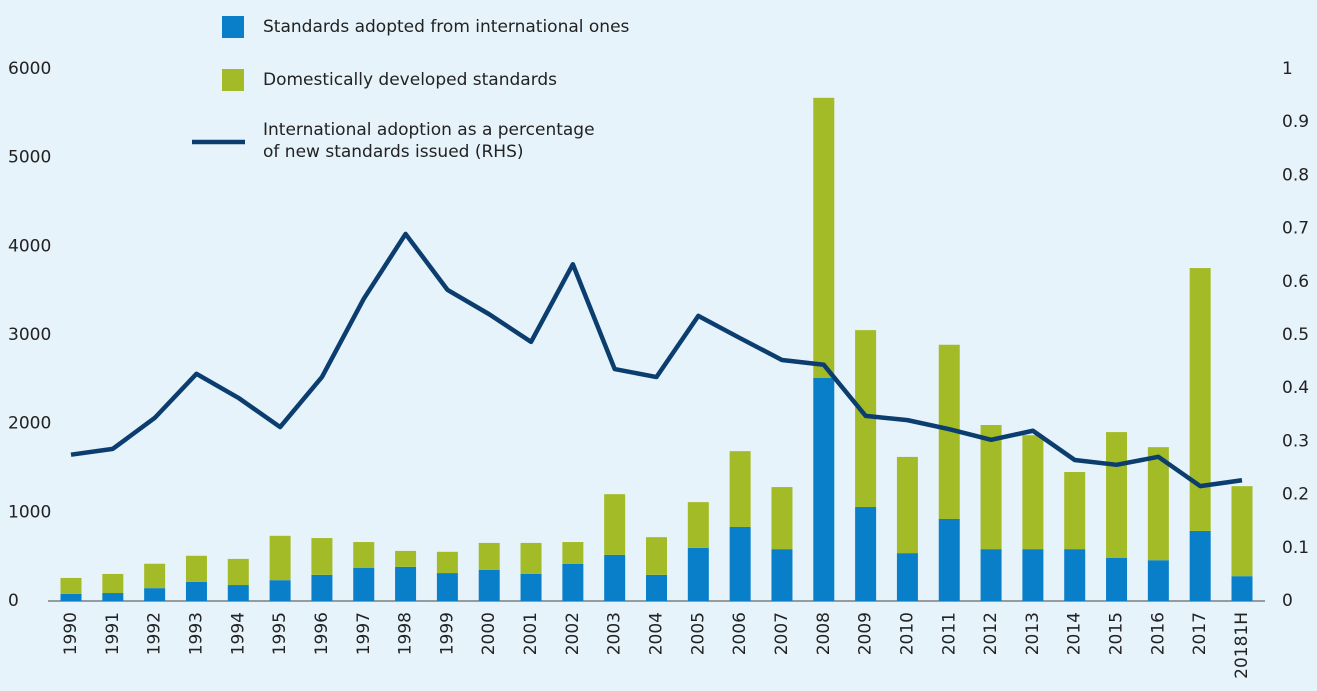 The height and width of the screenshot is (691, 1317). Describe the element at coordinates (322, 633) in the screenshot. I see `x-tick-label: 1996` at that location.